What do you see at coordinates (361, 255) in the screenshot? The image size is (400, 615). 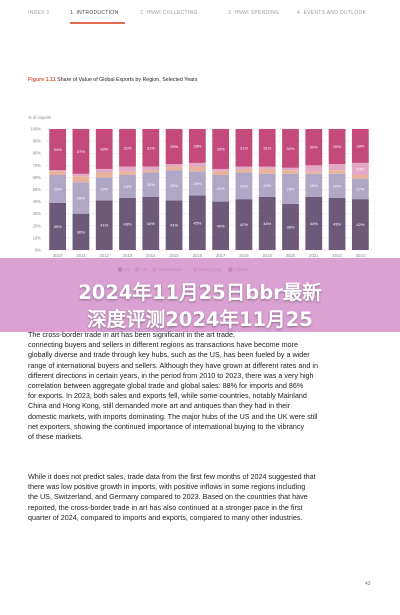 I see `x-tick-label: 2023` at bounding box center [361, 255].